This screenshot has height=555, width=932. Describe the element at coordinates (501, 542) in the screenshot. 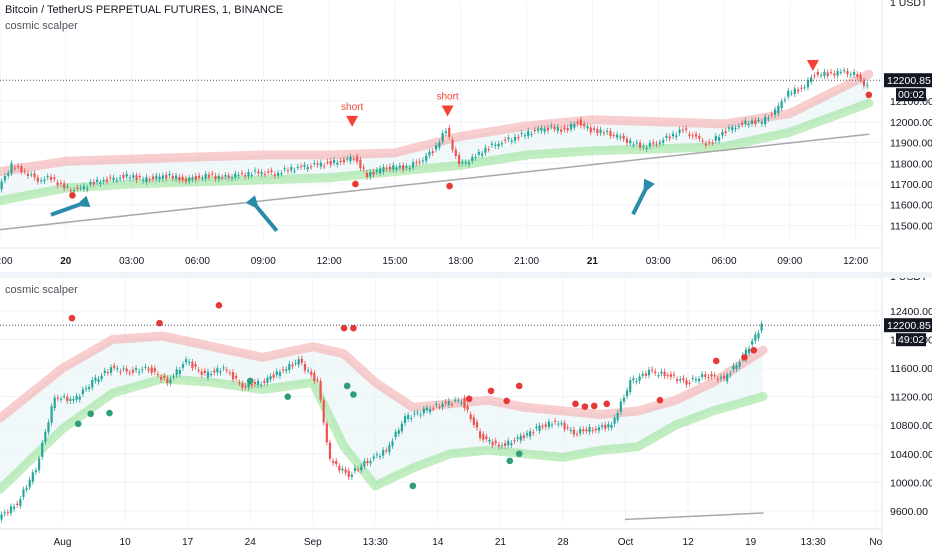

I see `time-axis-tick: 21` at that location.